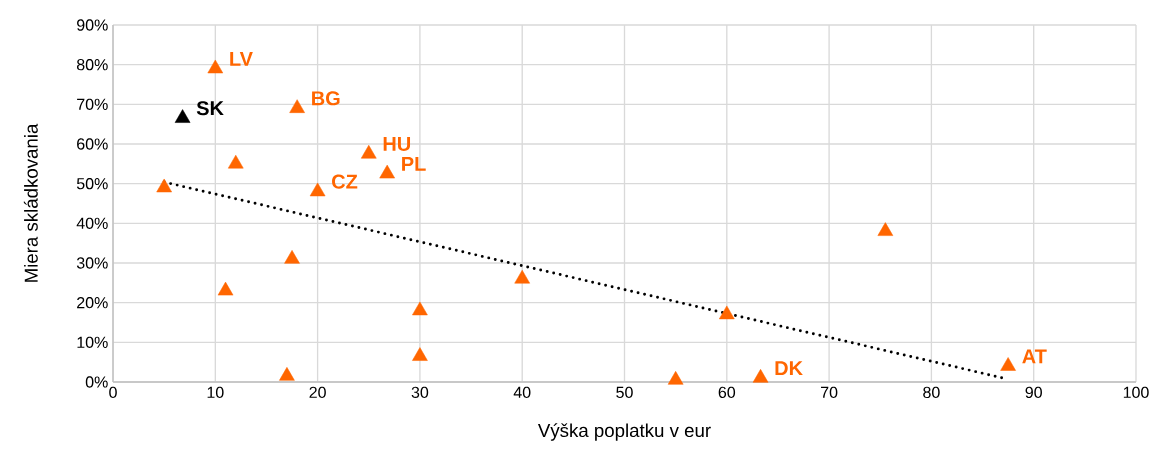 The width and height of the screenshot is (1157, 457). What do you see at coordinates (30, 202) in the screenshot?
I see `y-axis-title: Miera skládkovania` at bounding box center [30, 202].